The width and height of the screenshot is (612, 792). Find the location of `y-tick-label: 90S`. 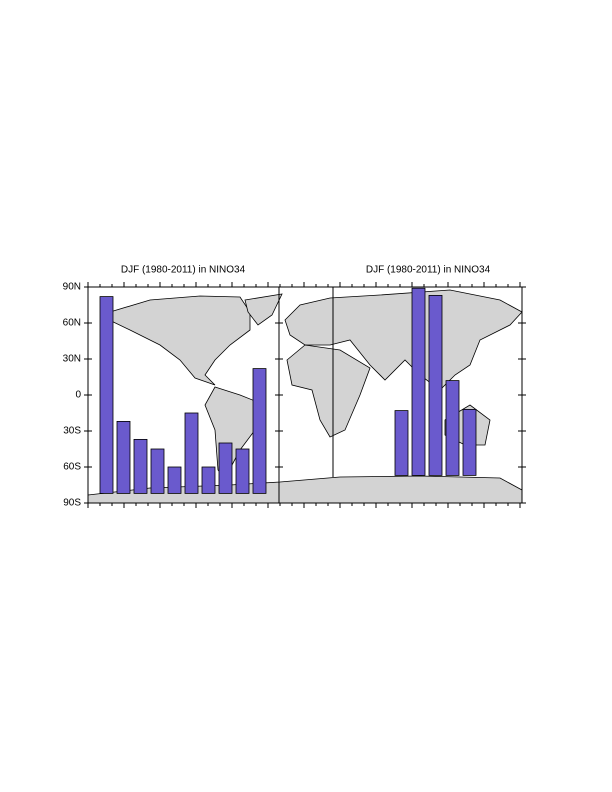

y-tick-label: 90S is located at coordinates (72, 503).